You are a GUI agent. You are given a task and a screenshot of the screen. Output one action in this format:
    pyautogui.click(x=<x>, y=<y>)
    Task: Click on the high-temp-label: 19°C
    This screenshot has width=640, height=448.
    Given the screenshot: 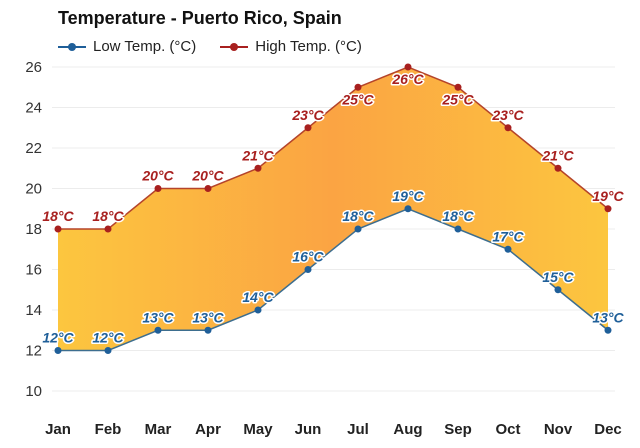 What is the action you would take?
    pyautogui.click(x=608, y=196)
    